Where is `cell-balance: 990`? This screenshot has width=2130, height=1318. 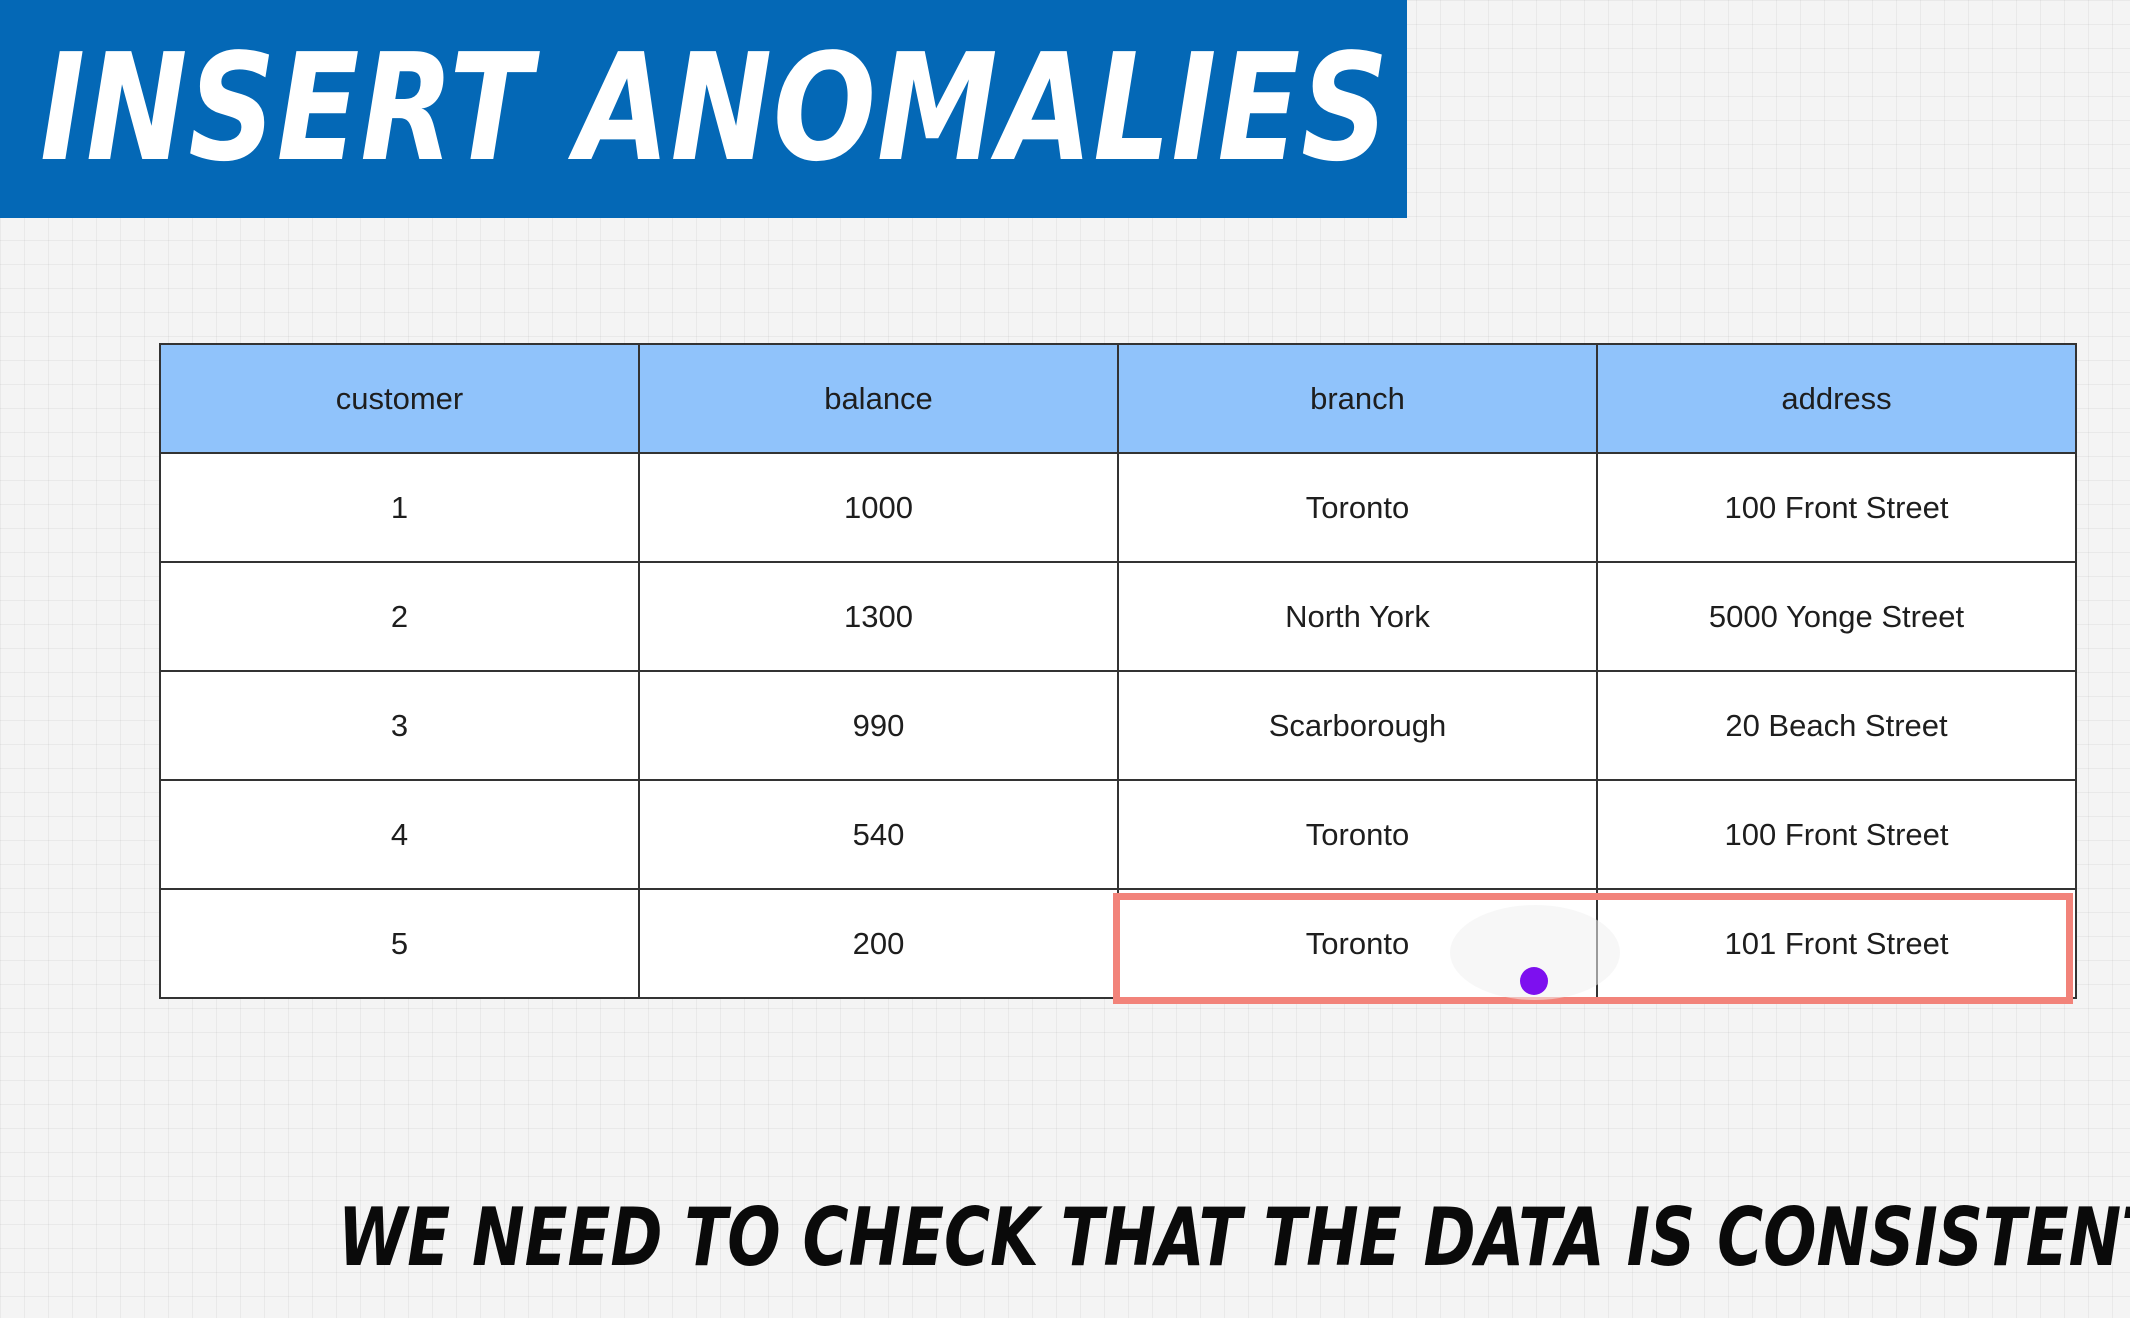 cell-balance: 990 is located at coordinates (878, 725).